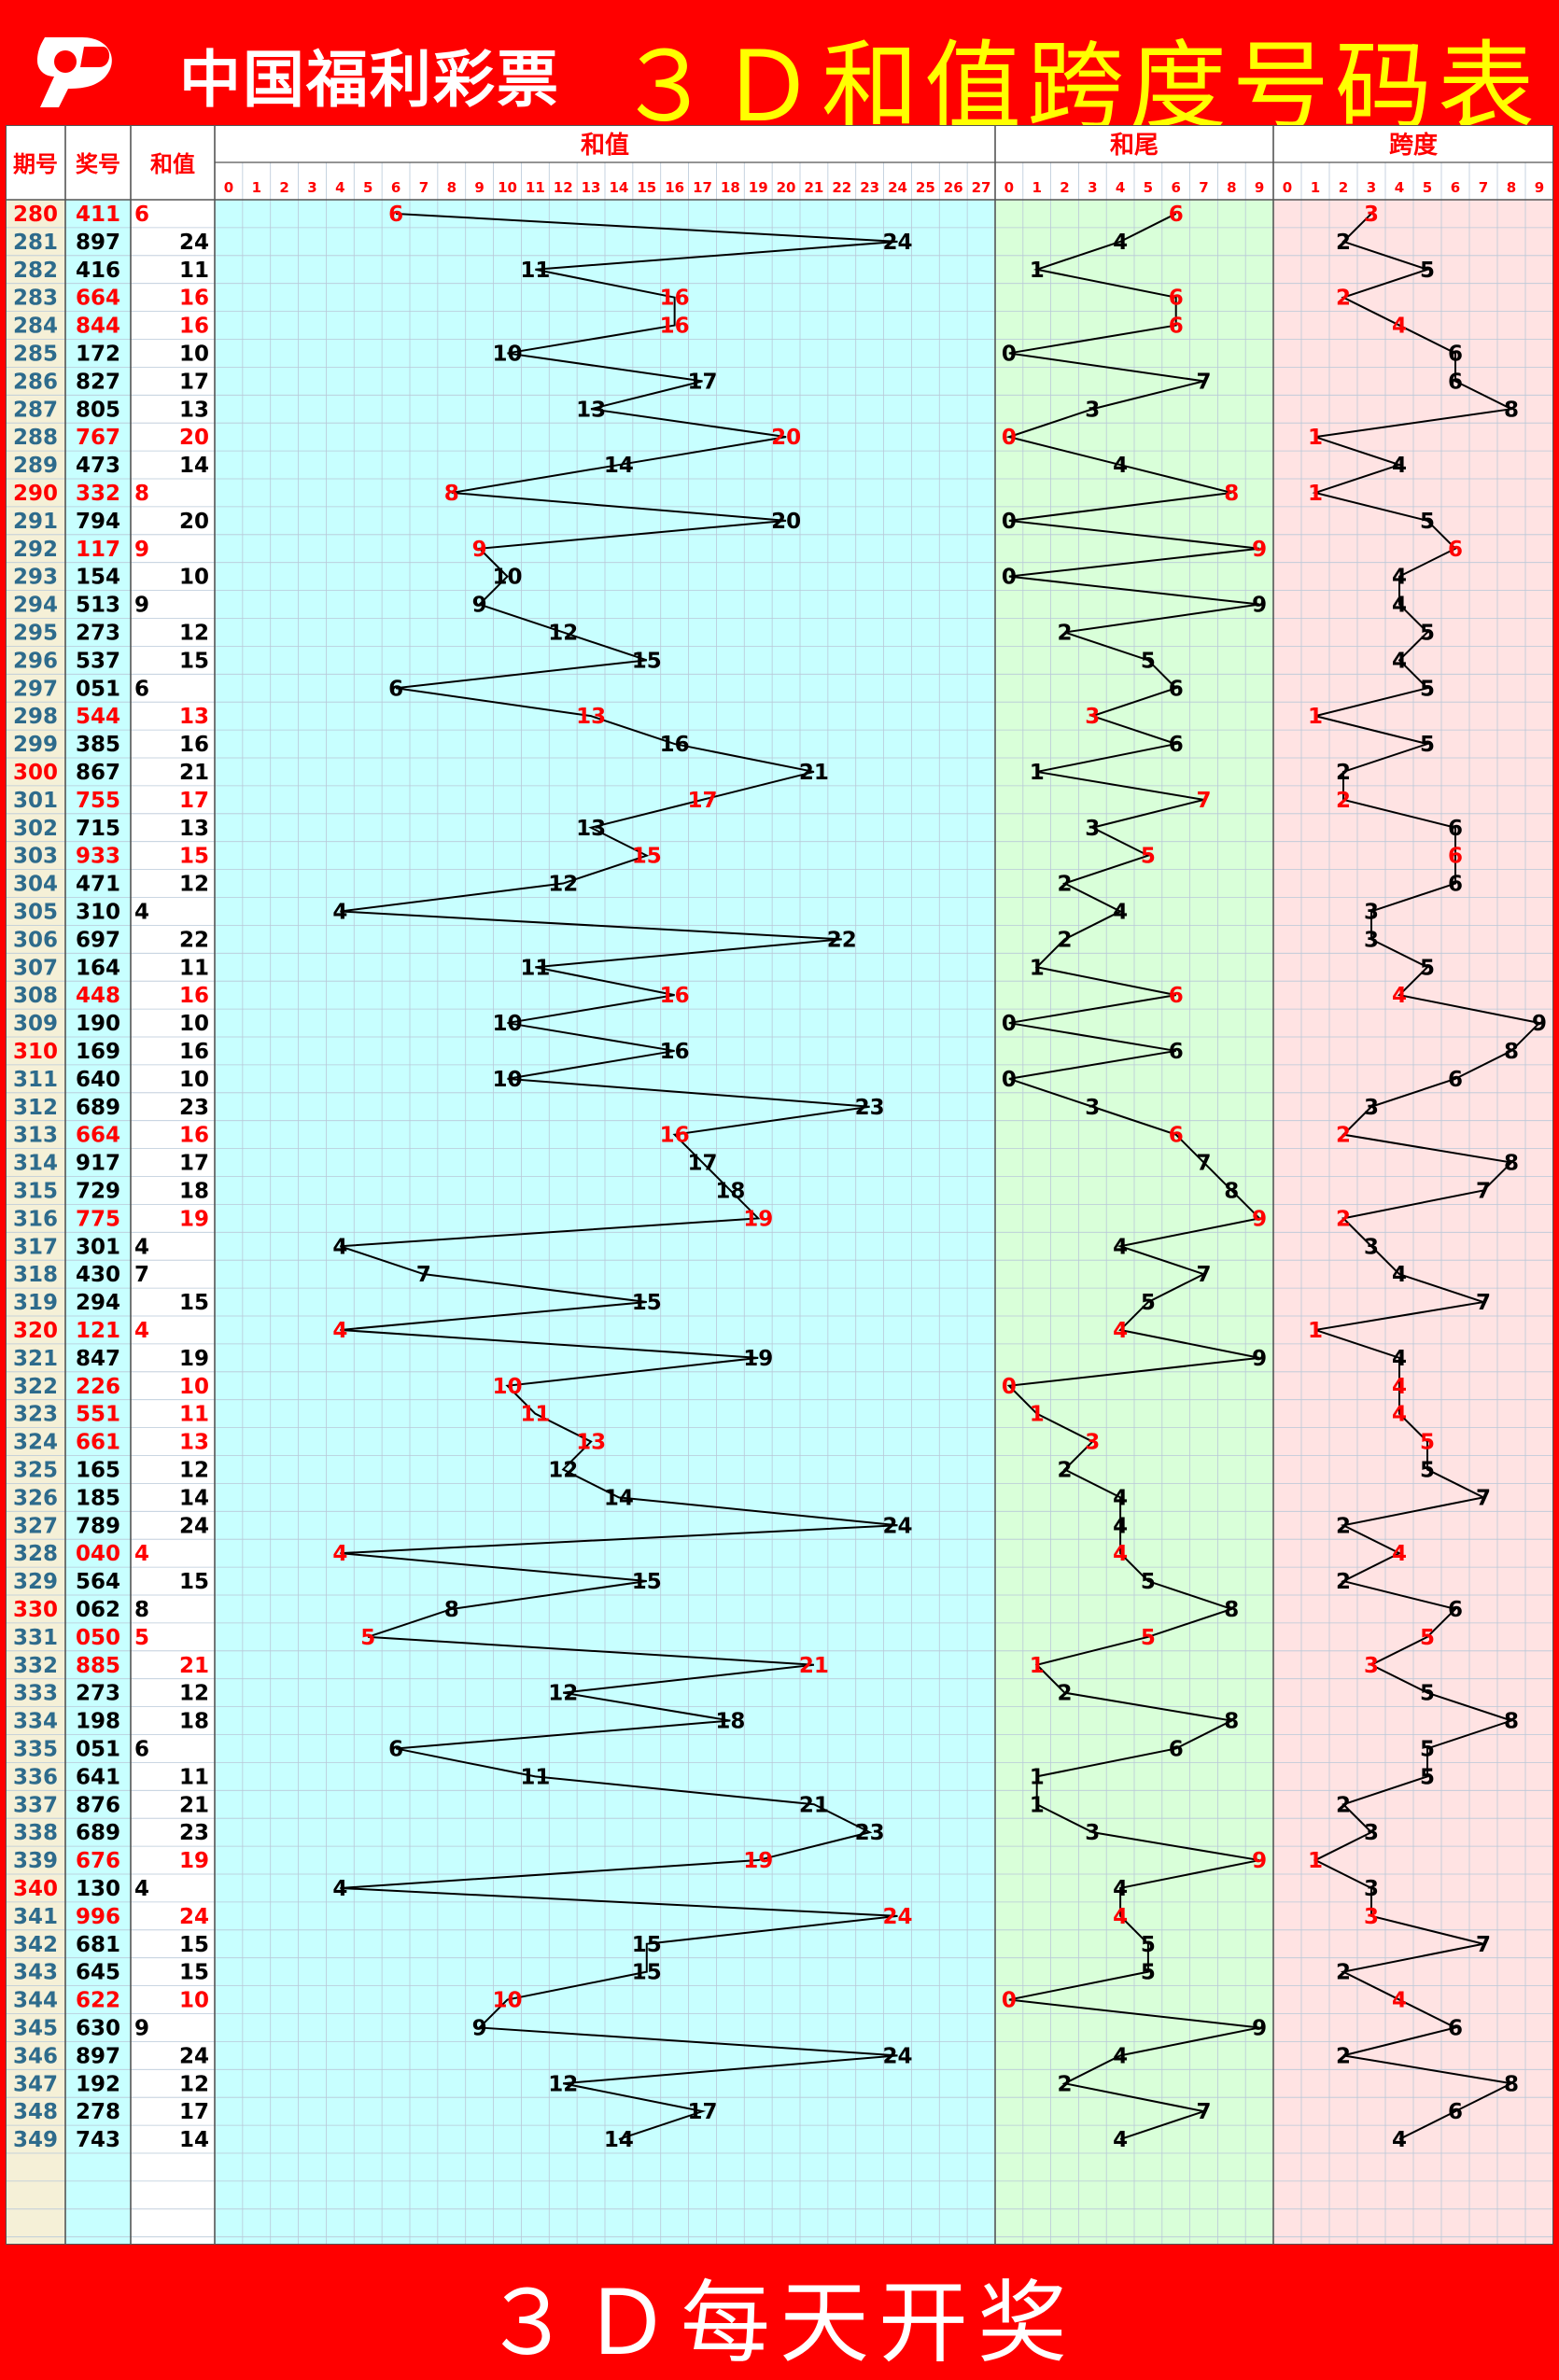 Image resolution: width=1559 pixels, height=2380 pixels. I want to click on number-header: 奖号, so click(98, 164).